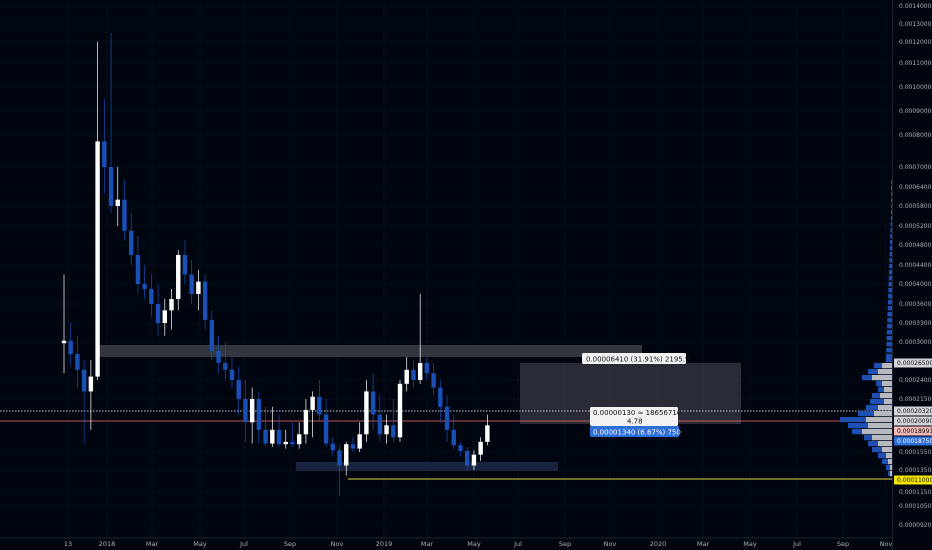 The height and width of the screenshot is (550, 932). I want to click on support-zone, so click(427, 466).